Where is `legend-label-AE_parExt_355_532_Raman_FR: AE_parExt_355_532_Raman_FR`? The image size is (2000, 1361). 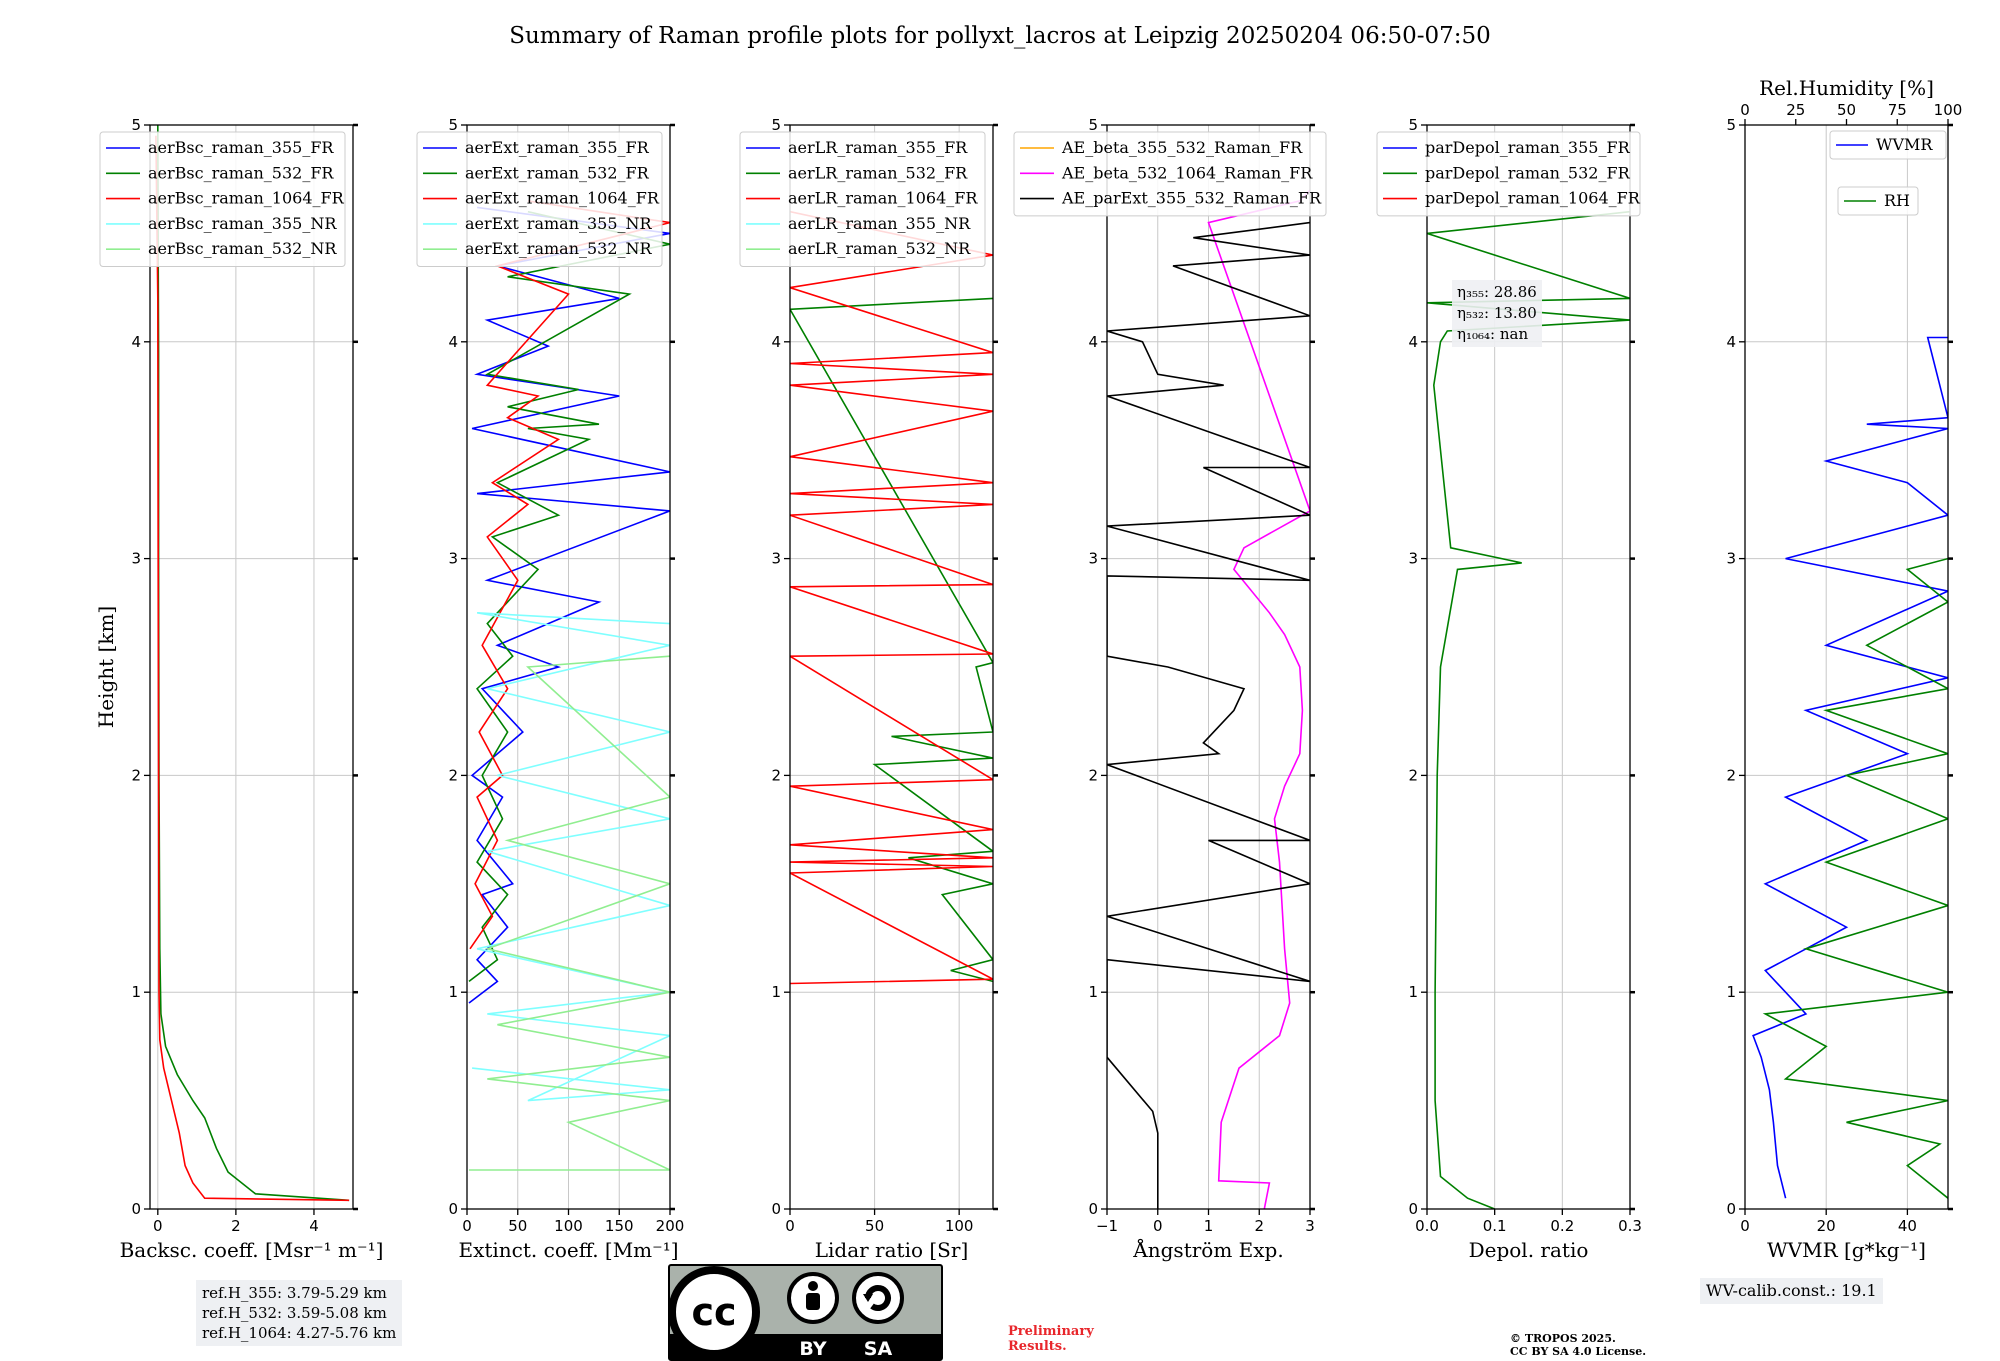
legend-label-AE_parExt_355_532_Raman_FR: AE_parExt_355_532_Raman_FR is located at coordinates (1191, 198).